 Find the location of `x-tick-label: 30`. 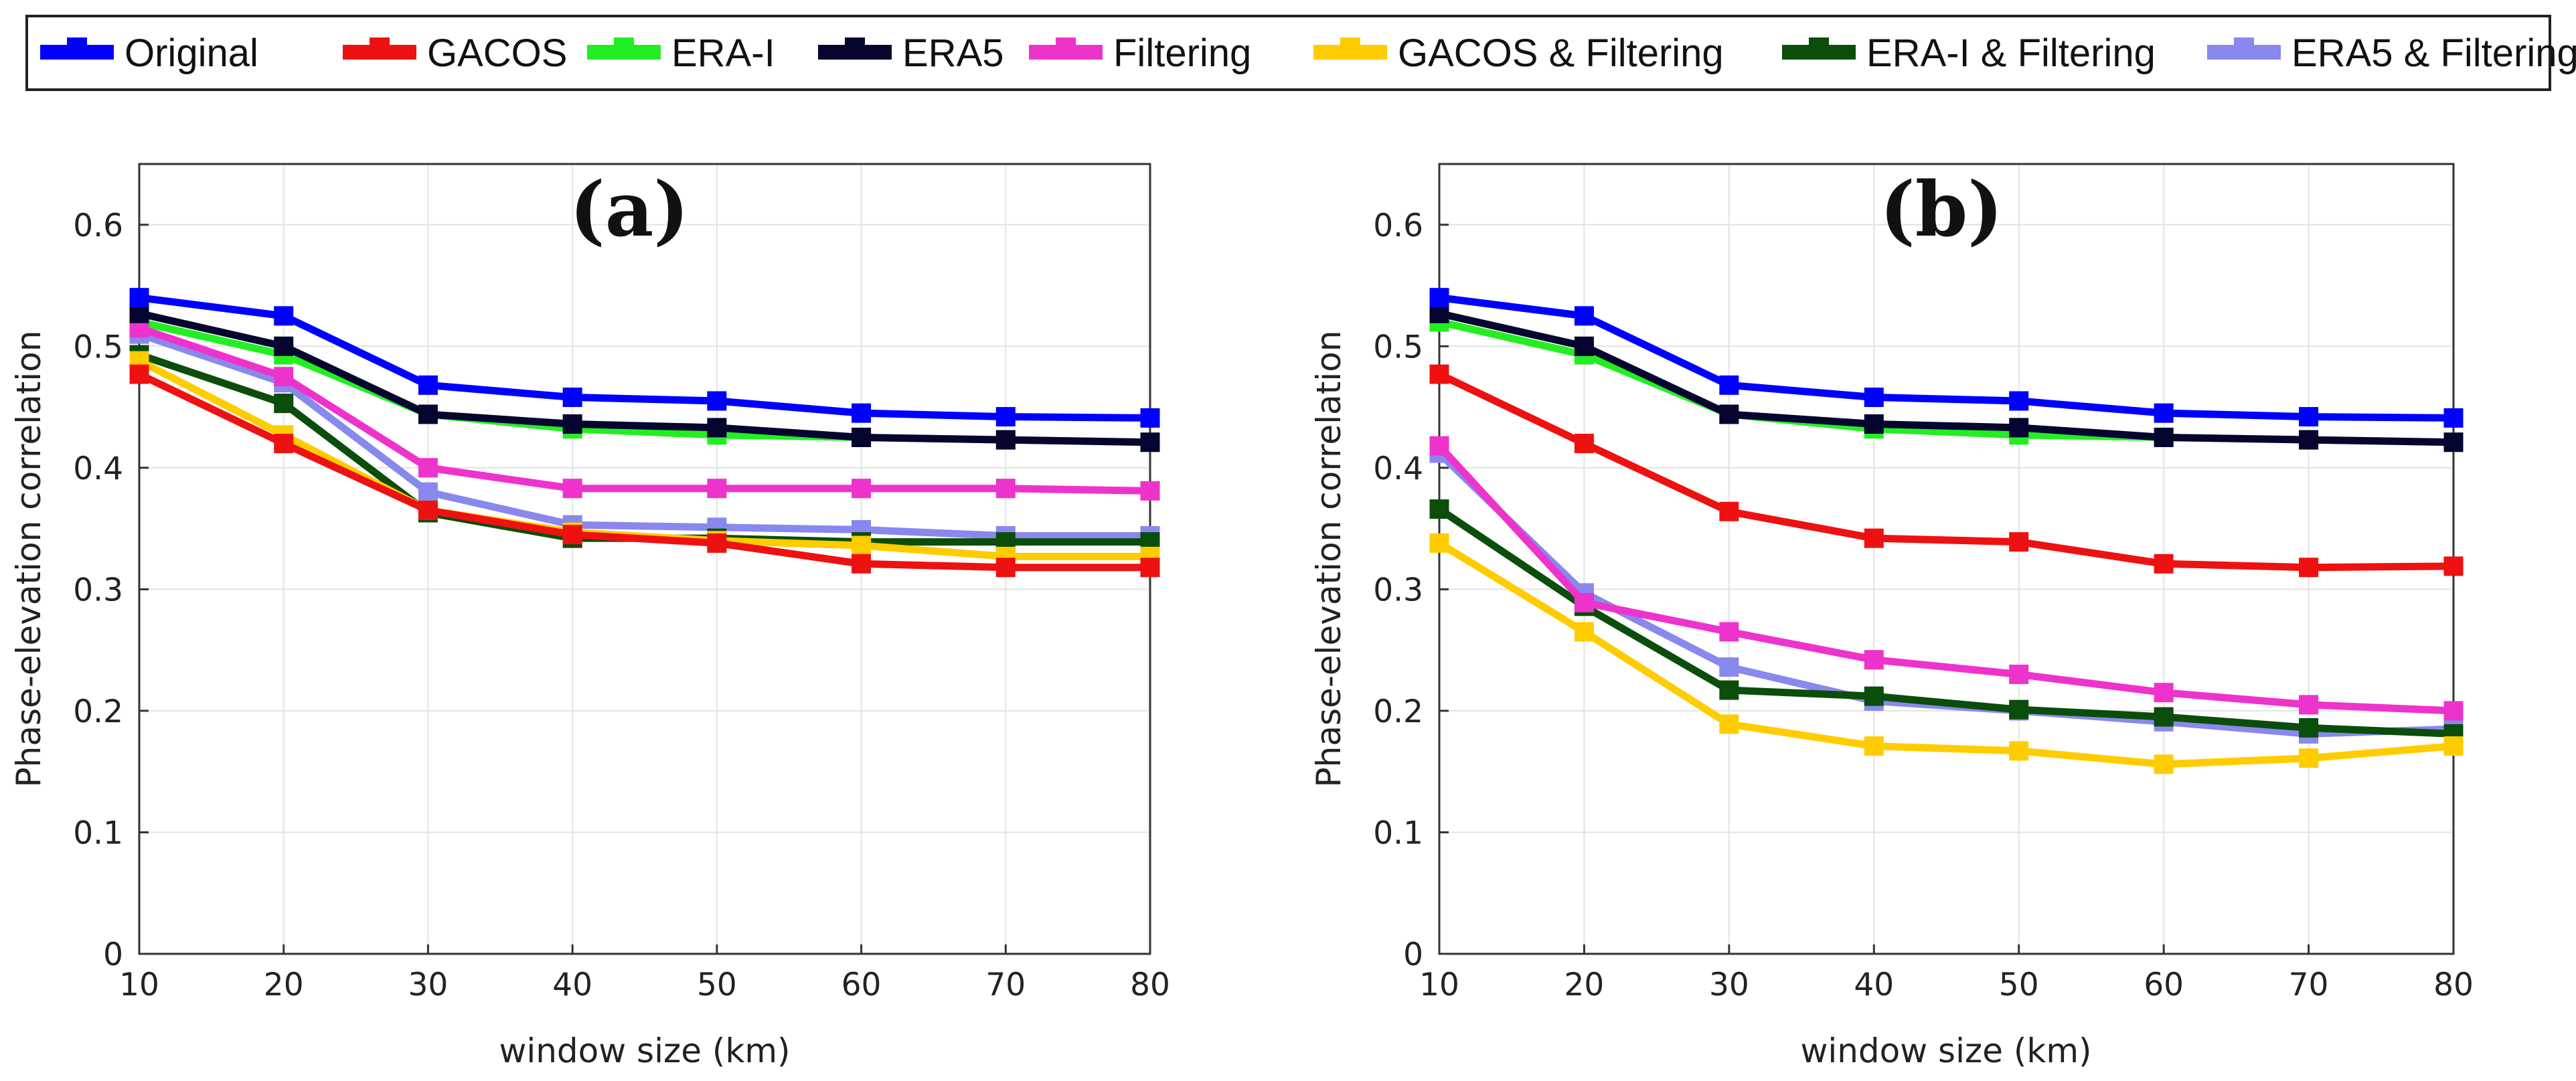

x-tick-label: 30 is located at coordinates (429, 985).